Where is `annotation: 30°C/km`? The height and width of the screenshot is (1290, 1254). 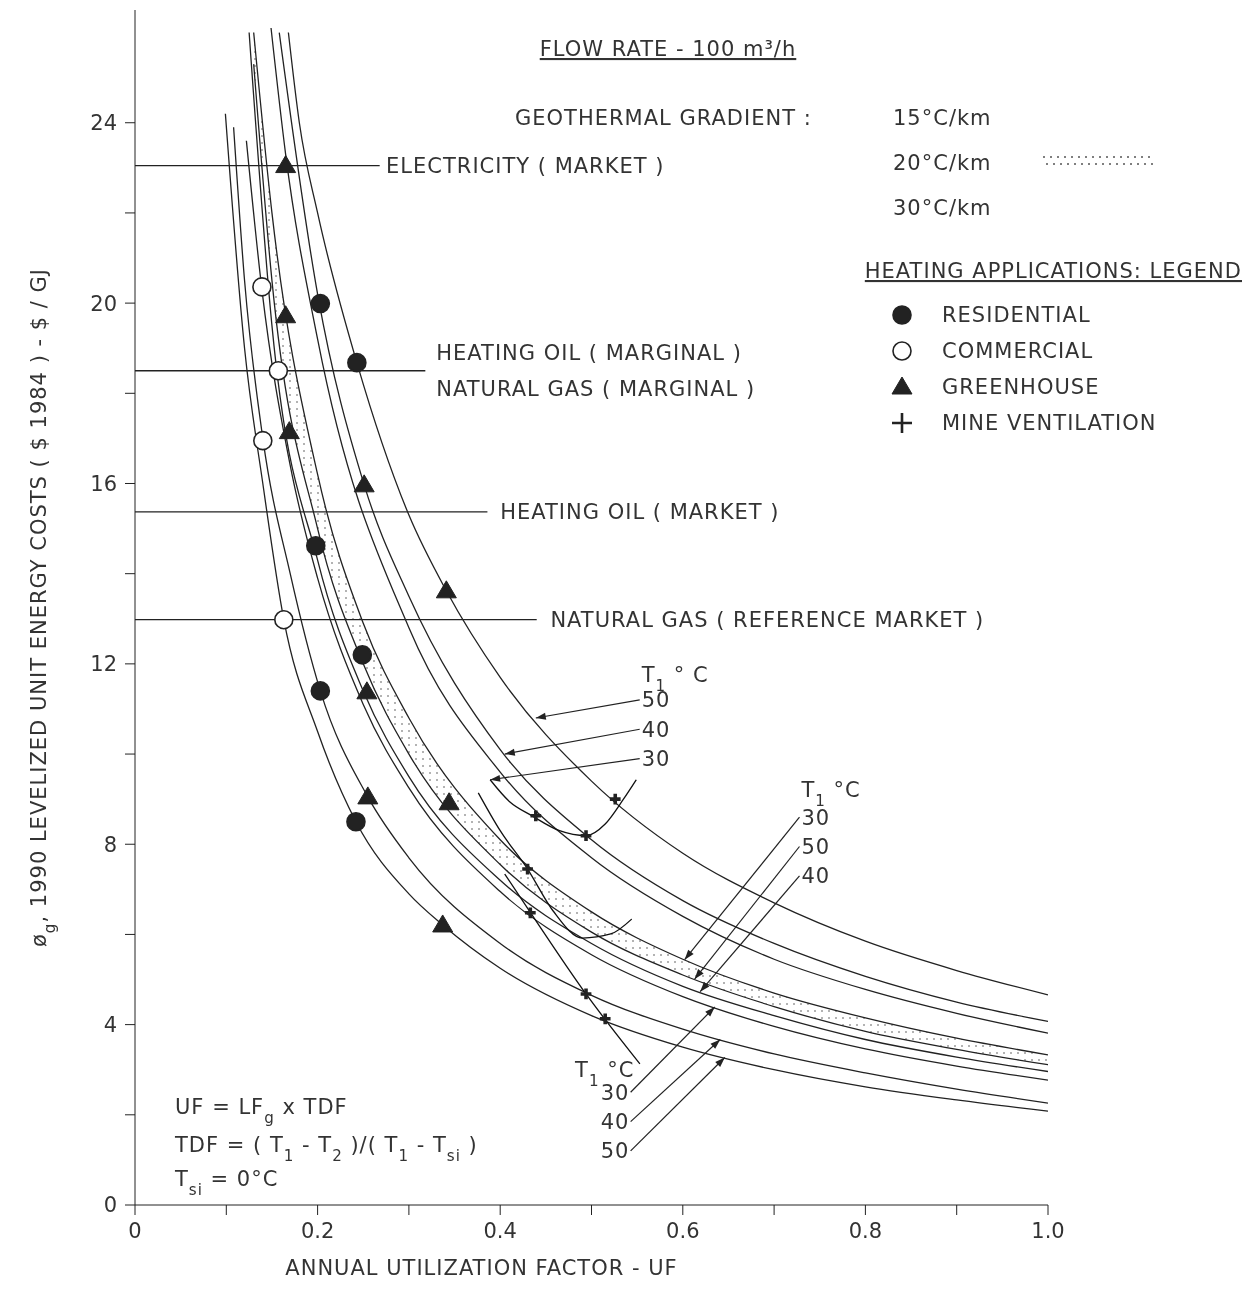
annotation: 30°C/km is located at coordinates (942, 208).